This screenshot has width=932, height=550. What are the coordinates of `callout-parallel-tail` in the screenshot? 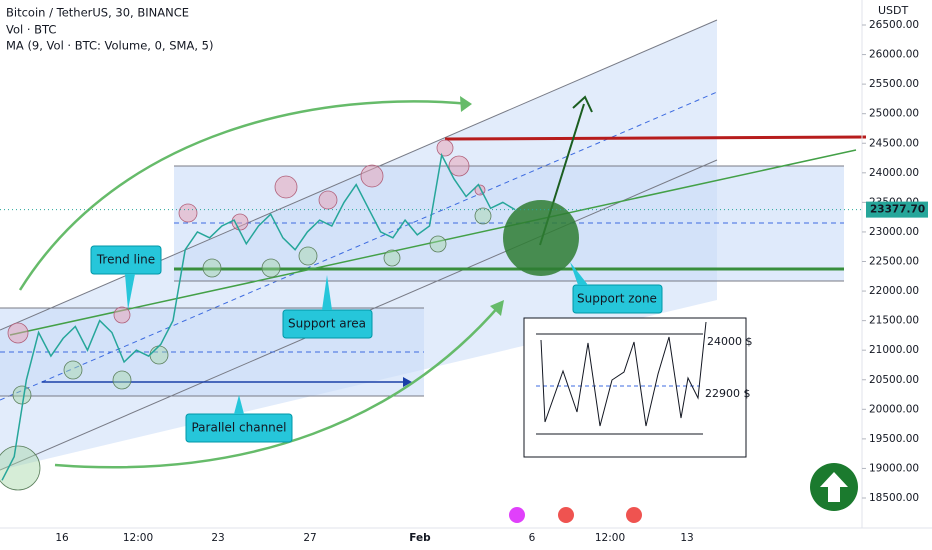 It's located at (239, 404).